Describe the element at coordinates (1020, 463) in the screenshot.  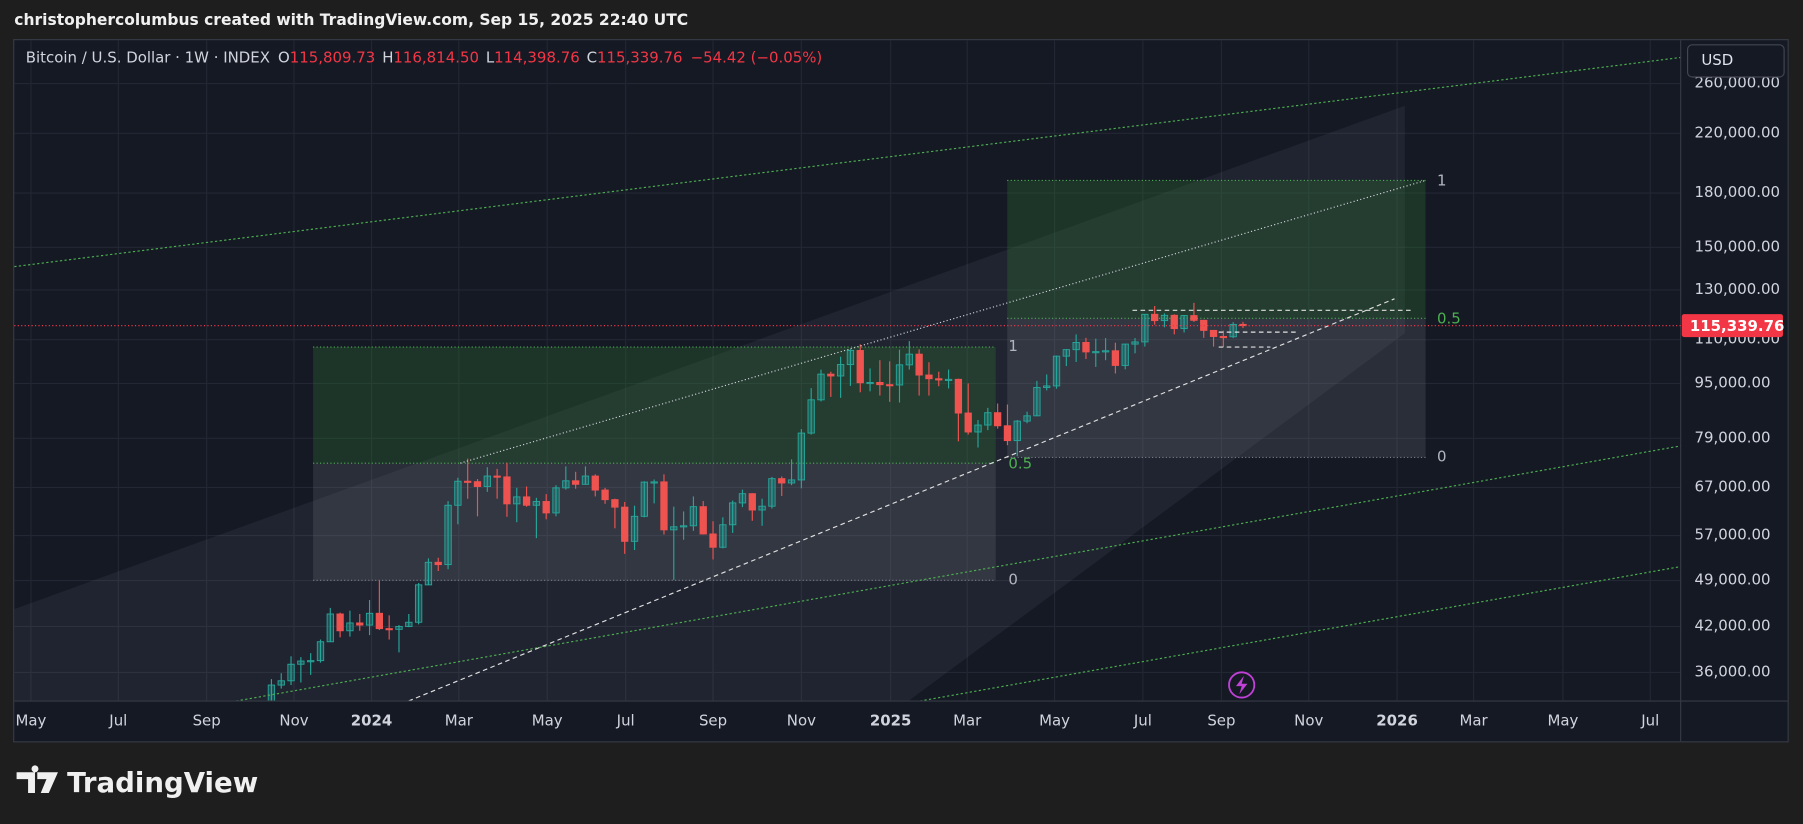
I see `fib-label: 0.5` at that location.